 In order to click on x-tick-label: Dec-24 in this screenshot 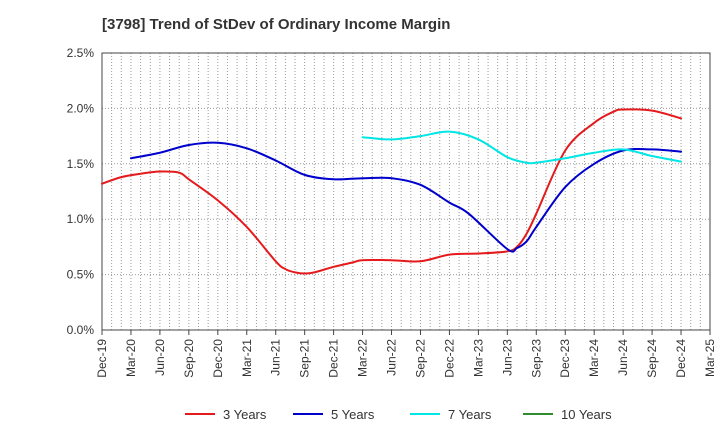, I will do `click(681, 358)`.